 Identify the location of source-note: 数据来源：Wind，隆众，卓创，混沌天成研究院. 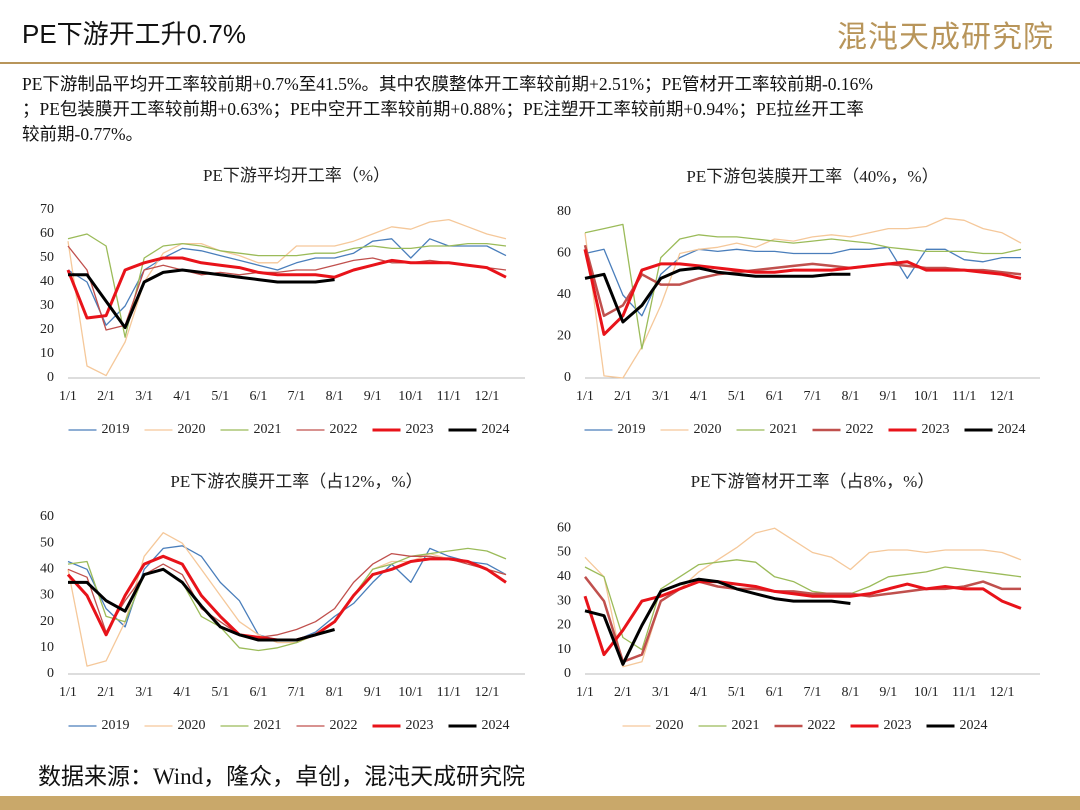
(282, 776).